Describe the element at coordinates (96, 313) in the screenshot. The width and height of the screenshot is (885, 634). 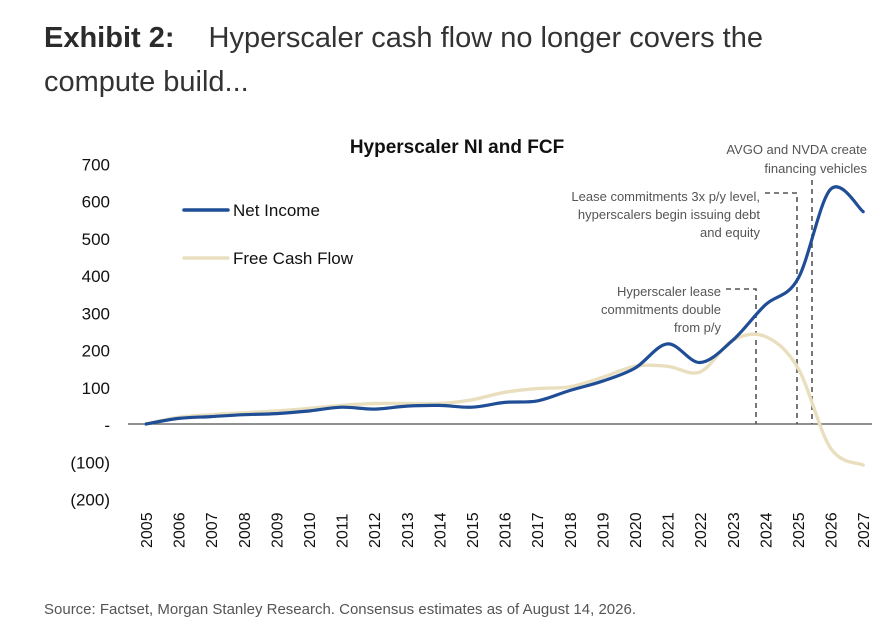
I see `y-tick-label: 300` at that location.